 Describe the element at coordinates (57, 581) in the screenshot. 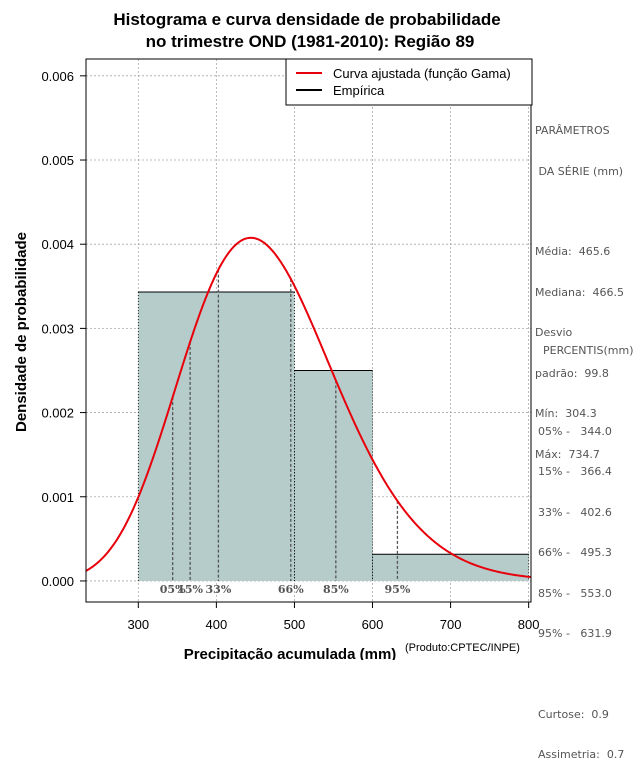

I see `y-tick-label: 0.000` at that location.